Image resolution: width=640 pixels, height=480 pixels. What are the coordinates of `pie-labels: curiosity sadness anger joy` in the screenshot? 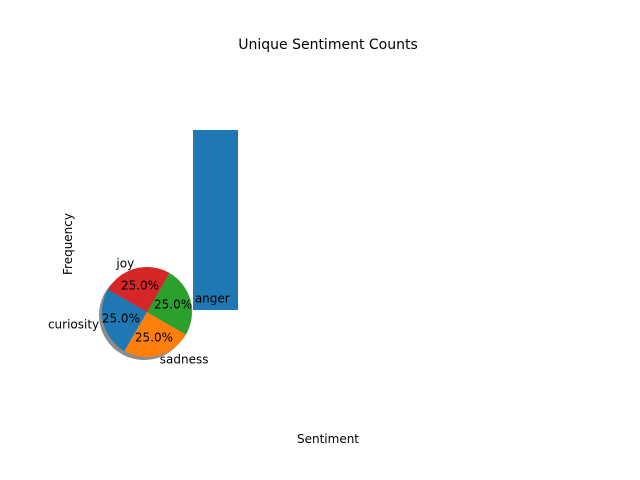 It's located at (139, 312).